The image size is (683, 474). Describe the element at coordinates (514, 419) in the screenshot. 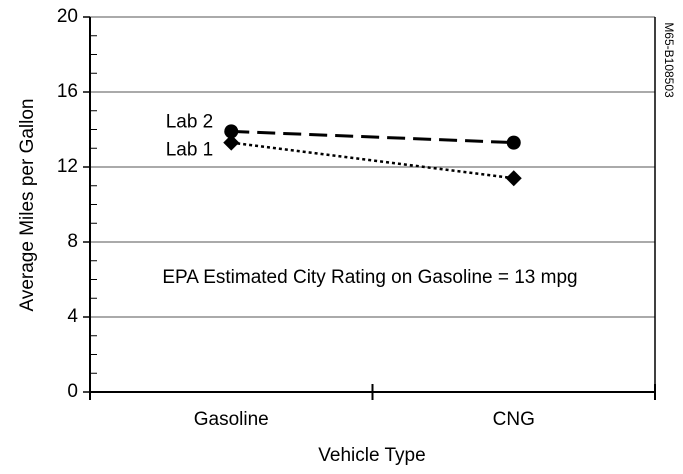

I see `x-tick-label: CNG` at that location.